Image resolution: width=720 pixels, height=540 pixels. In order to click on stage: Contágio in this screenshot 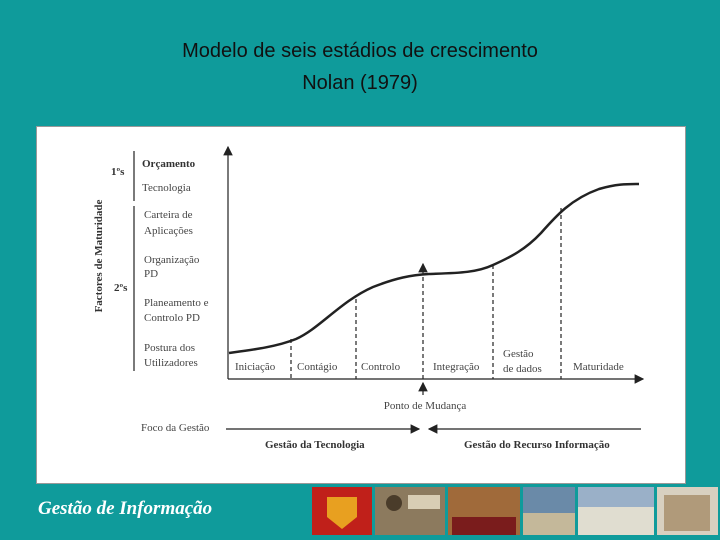, I will do `click(317, 367)`.